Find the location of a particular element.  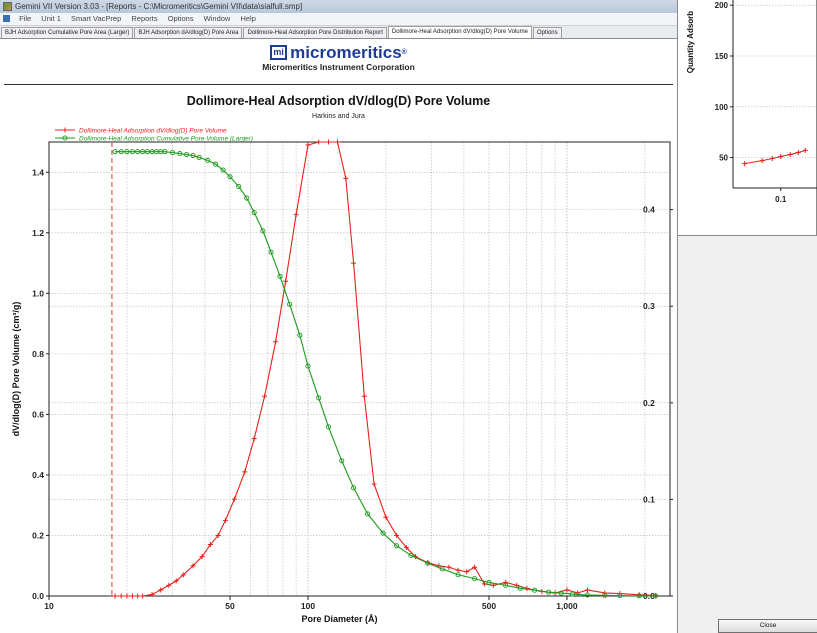

y-right-tick-label: 0.1 is located at coordinates (649, 499).